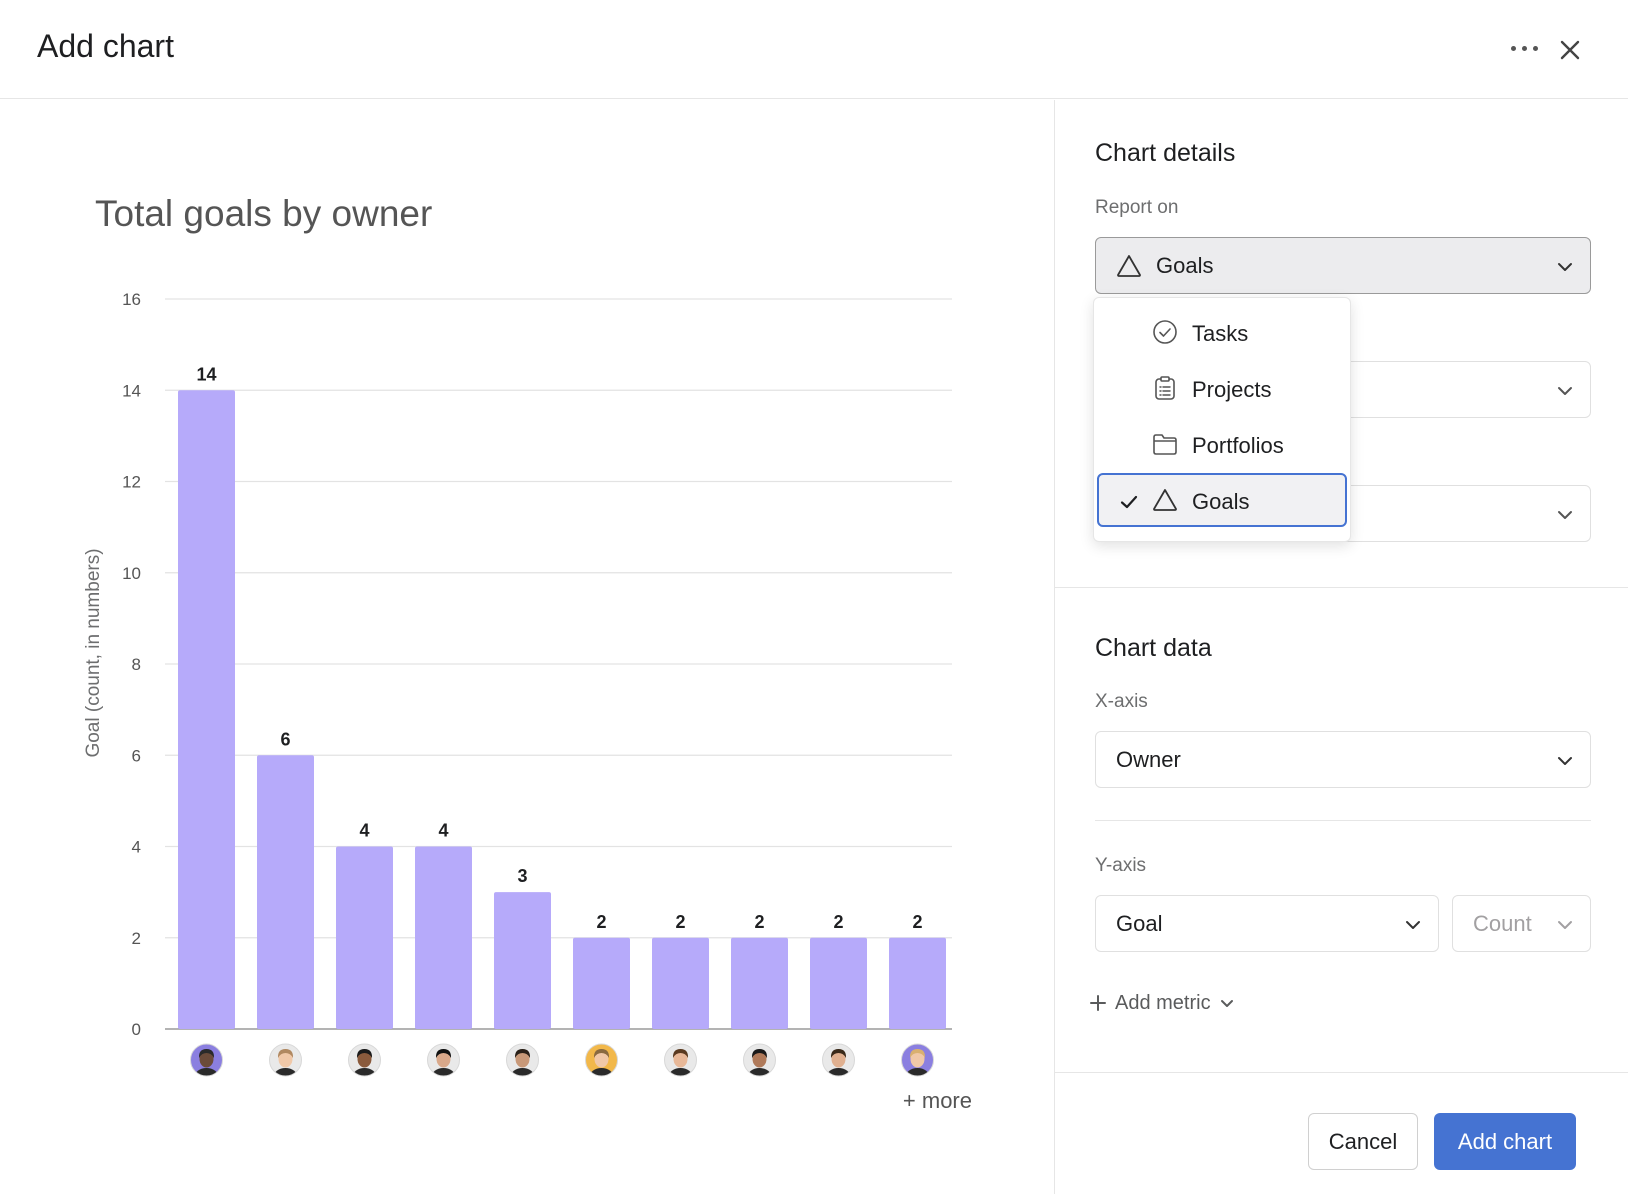 This screenshot has width=1628, height=1194. I want to click on clipboard-icon, so click(1165, 388).